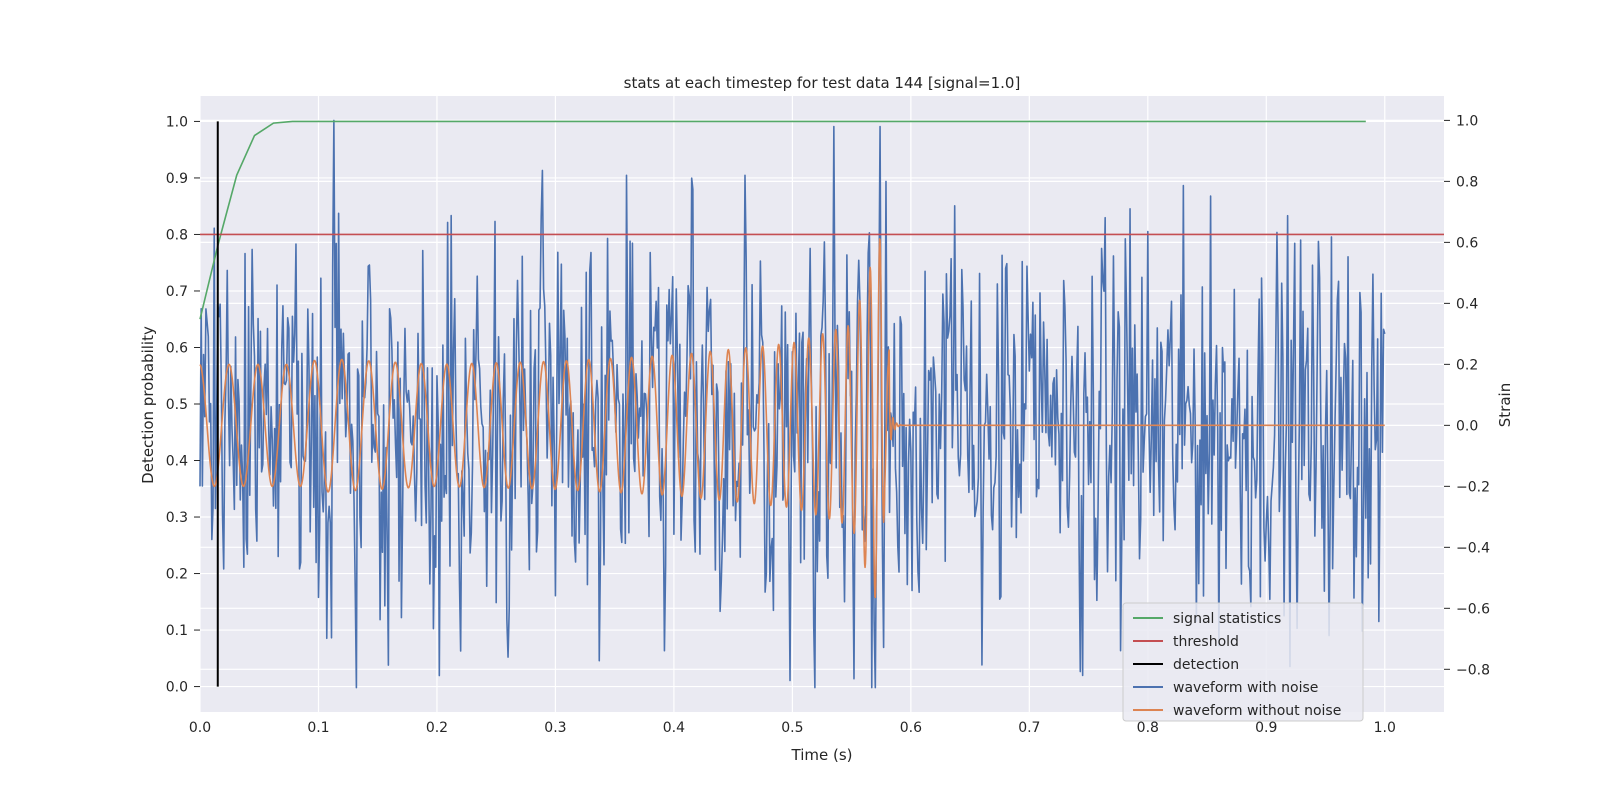 The width and height of the screenshot is (1600, 800). What do you see at coordinates (437, 728) in the screenshot?
I see `x-tick-label: 0.2` at bounding box center [437, 728].